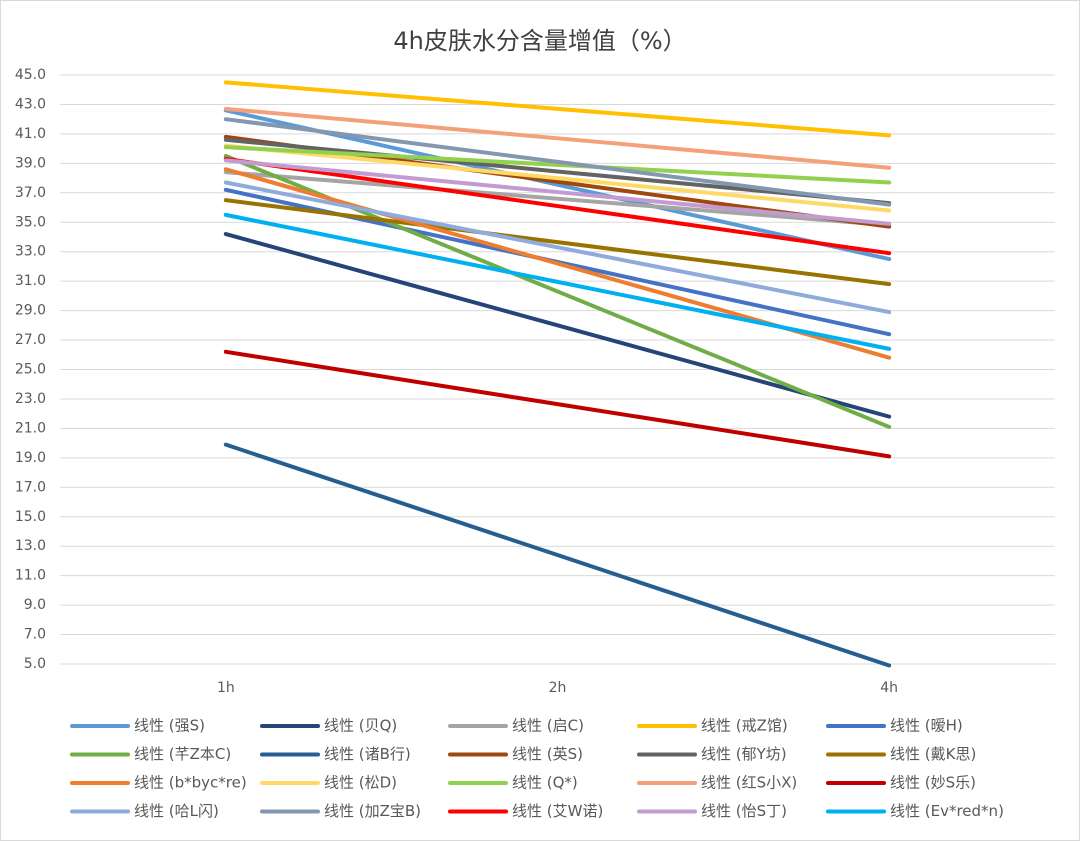 This screenshot has width=1080, height=841. Describe the element at coordinates (30, 546) in the screenshot. I see `y-tick-label: 13.0` at that location.